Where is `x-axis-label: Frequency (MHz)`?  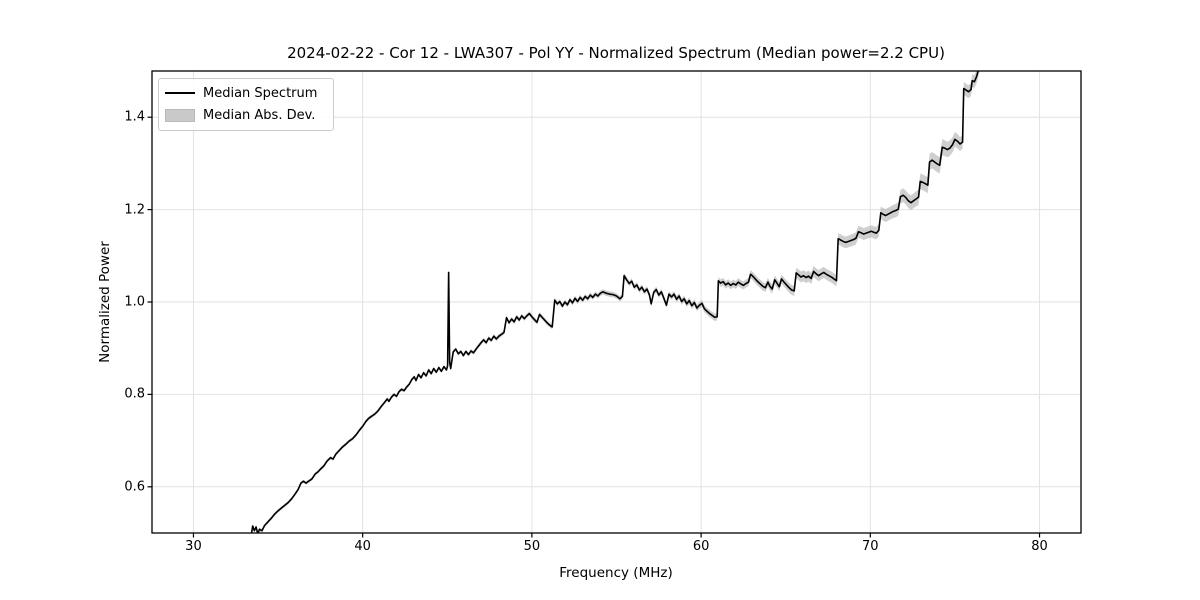
x-axis-label: Frequency (MHz) is located at coordinates (616, 573).